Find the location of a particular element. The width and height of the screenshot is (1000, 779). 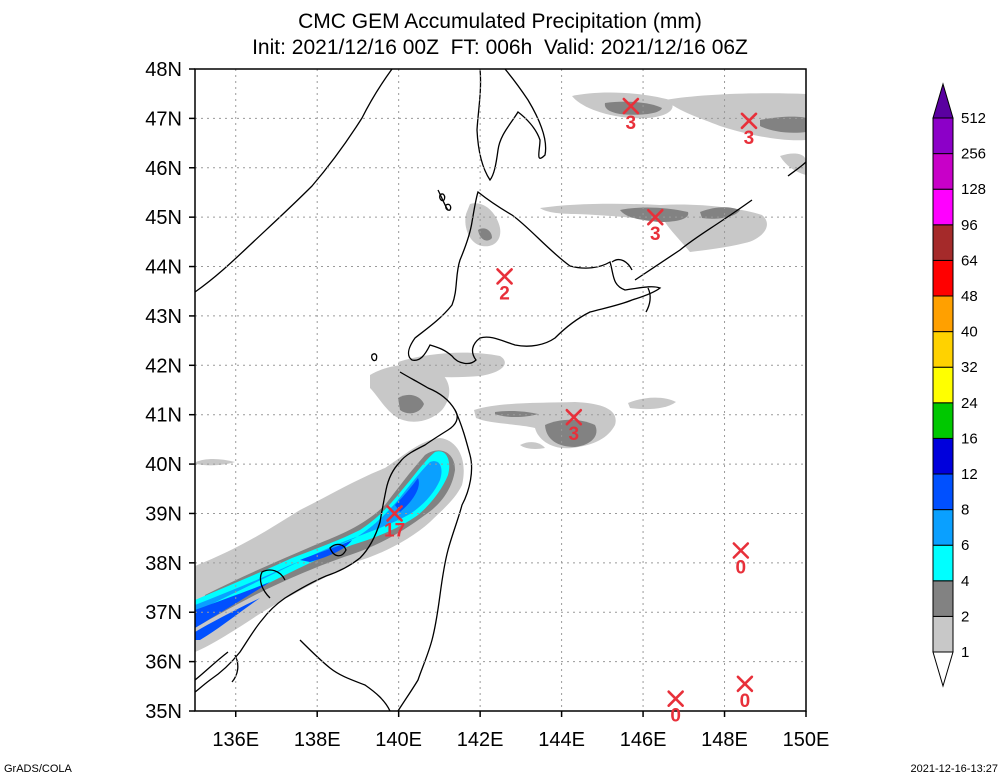

x-tick-label: 150E is located at coordinates (806, 740).